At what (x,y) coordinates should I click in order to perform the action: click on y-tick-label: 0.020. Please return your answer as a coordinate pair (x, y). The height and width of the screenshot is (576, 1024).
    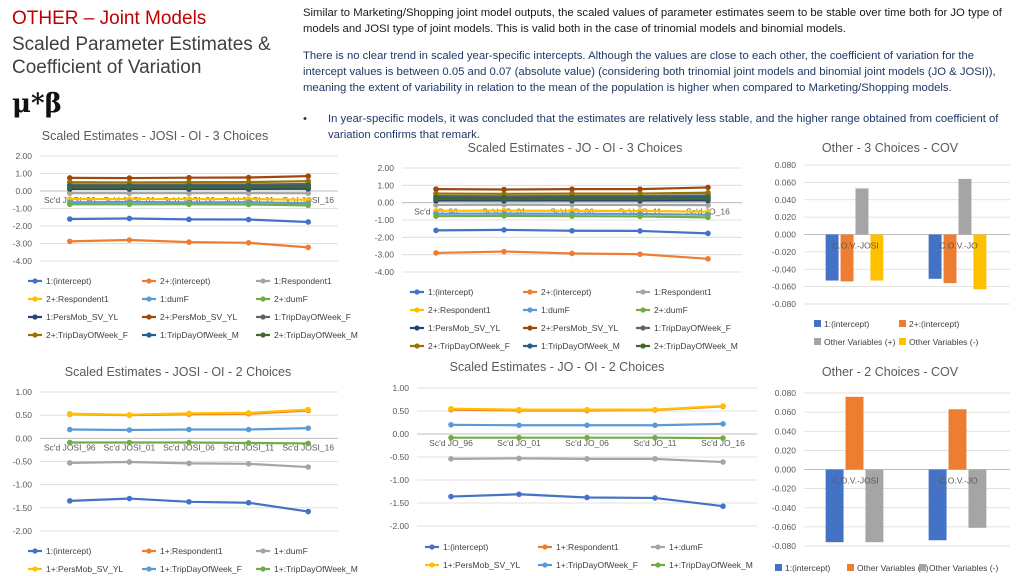
    Looking at the image, I should click on (786, 217).